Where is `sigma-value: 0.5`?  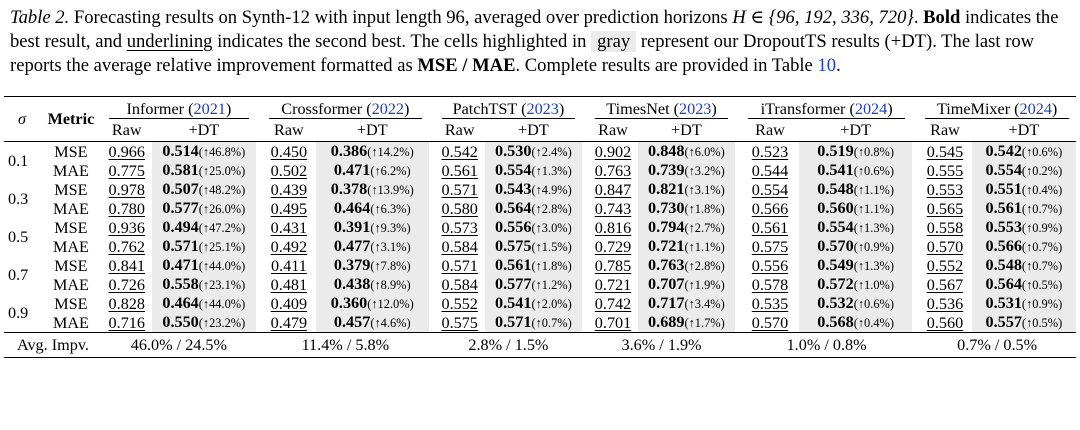
sigma-value: 0.5 is located at coordinates (18, 237).